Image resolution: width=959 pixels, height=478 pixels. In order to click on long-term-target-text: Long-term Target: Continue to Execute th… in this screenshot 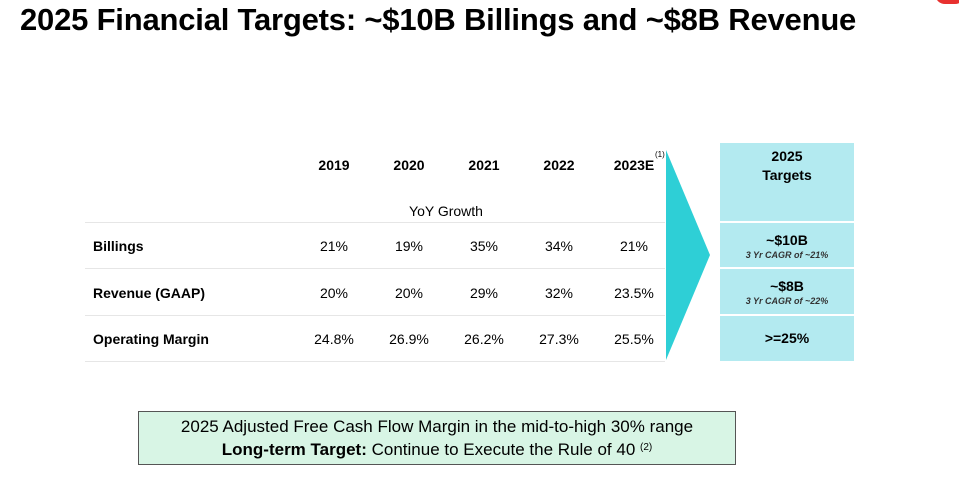, I will do `click(437, 450)`.